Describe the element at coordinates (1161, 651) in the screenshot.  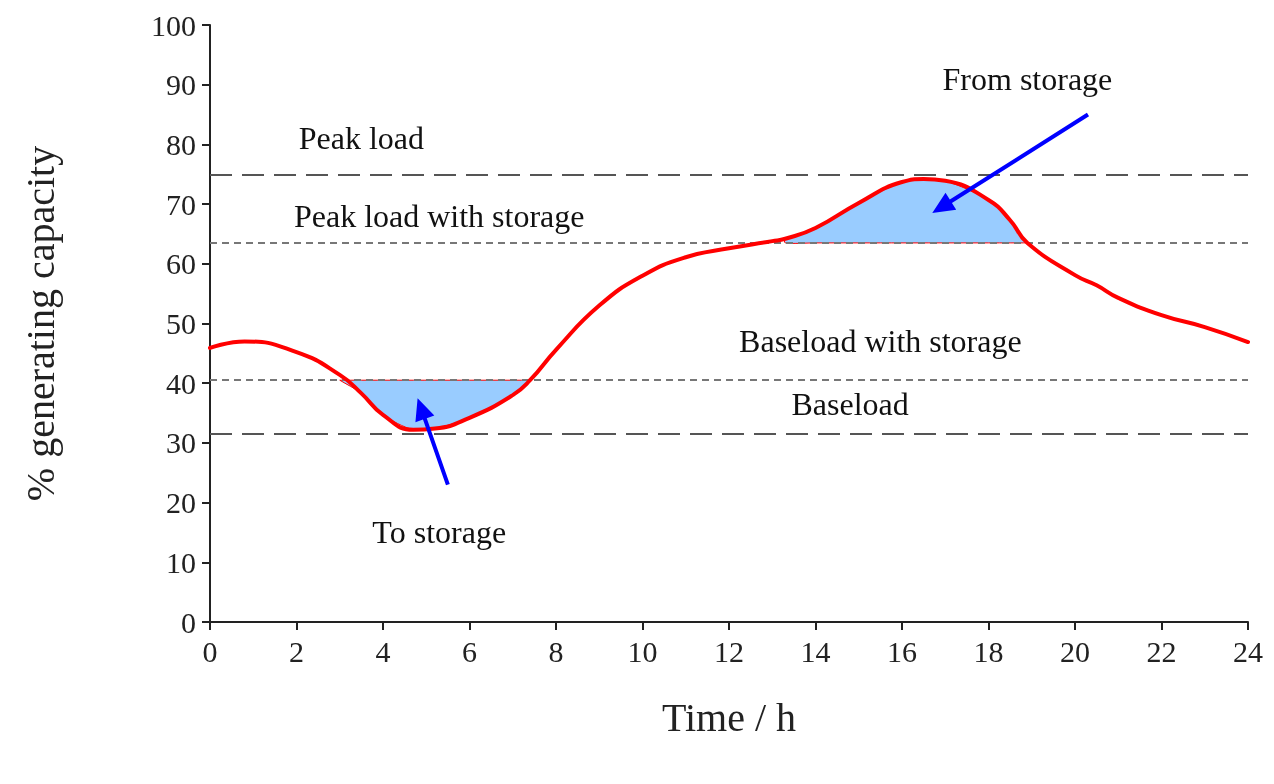
I see `x-tick-label: 22` at that location.